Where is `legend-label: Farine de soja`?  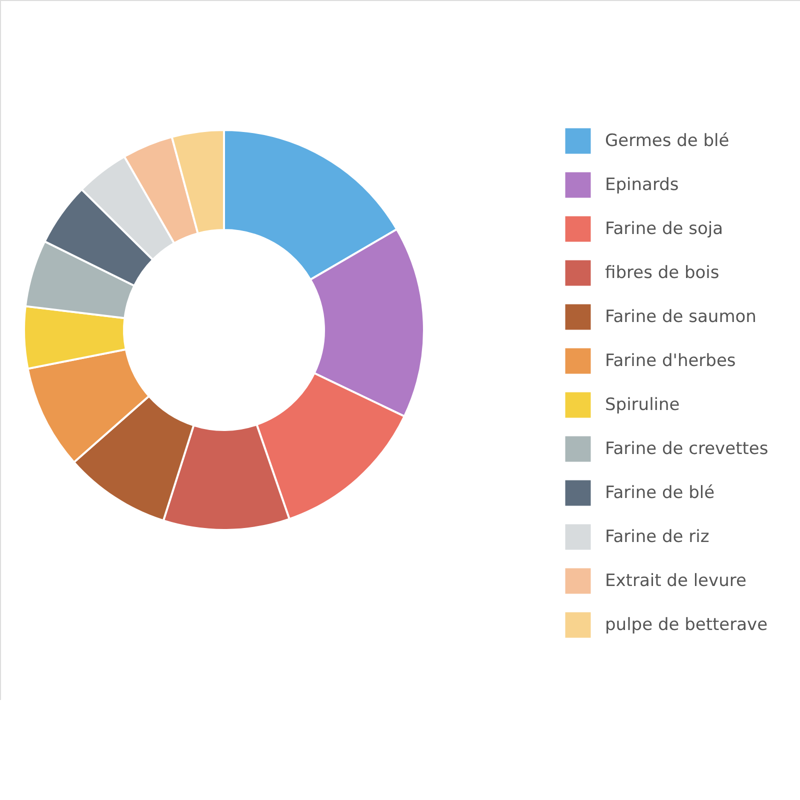
legend-label: Farine de soja is located at coordinates (664, 229).